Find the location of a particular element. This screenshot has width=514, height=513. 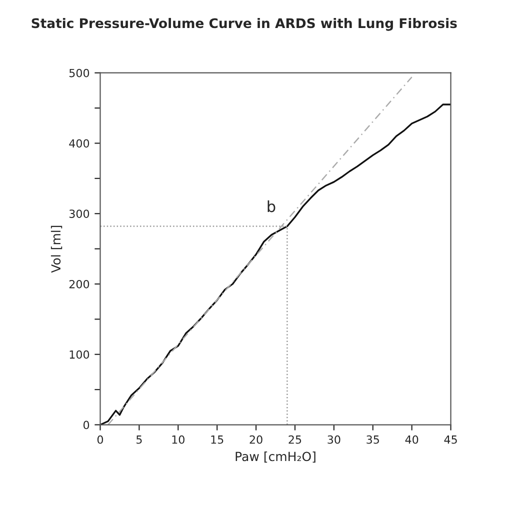

x-tick-label: 30 is located at coordinates (334, 439).